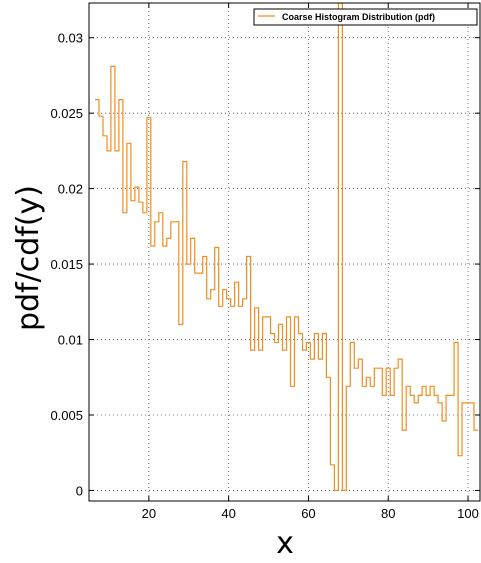  Describe the element at coordinates (28, 258) in the screenshot. I see `y-axis-label: pdf/cdf(y)` at that location.